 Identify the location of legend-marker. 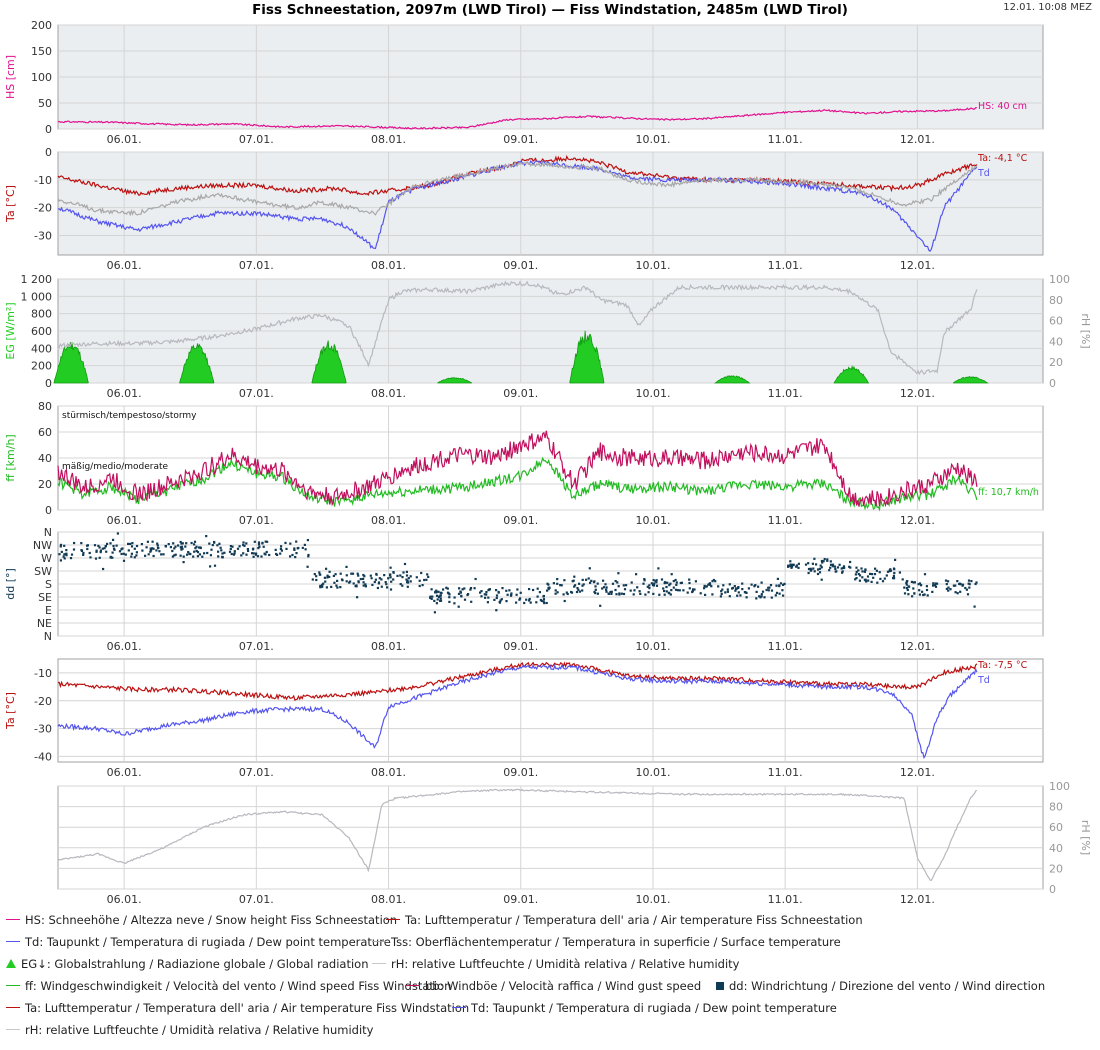
(393, 919).